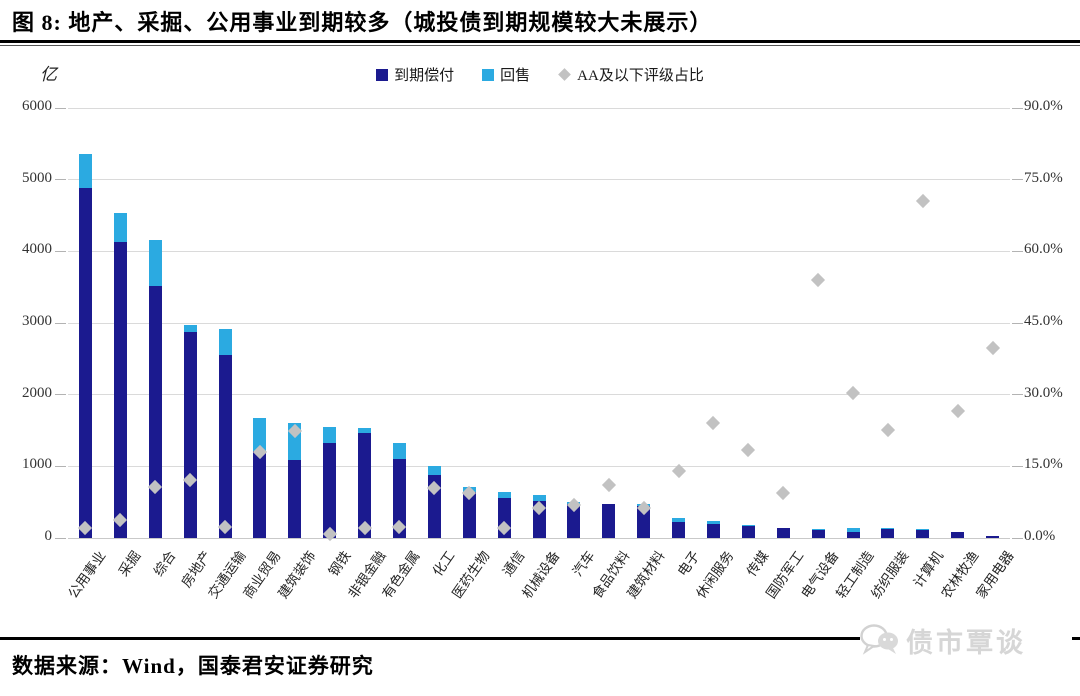 This screenshot has height=696, width=1080. What do you see at coordinates (679, 529) in the screenshot?
I see `bar-maturity-电子` at bounding box center [679, 529].